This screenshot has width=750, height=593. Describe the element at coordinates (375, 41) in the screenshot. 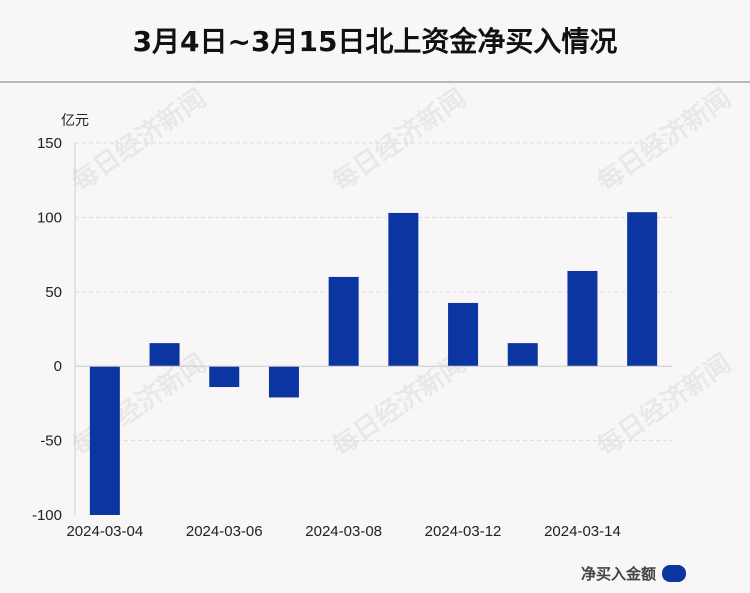

I see `chart-title: 3月4日~3月15日北上资金净买入情况` at that location.